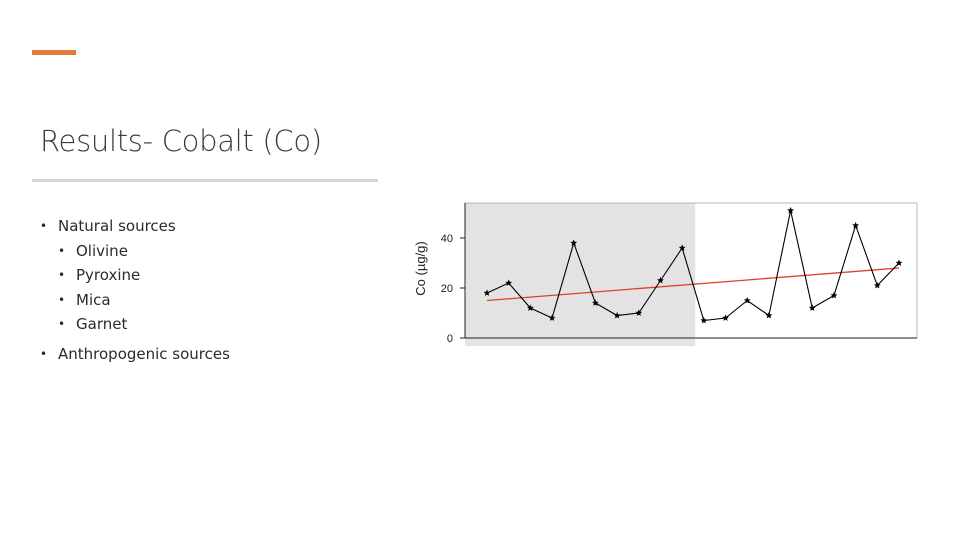  Describe the element at coordinates (580, 274) in the screenshot. I see `shaded-region` at that location.